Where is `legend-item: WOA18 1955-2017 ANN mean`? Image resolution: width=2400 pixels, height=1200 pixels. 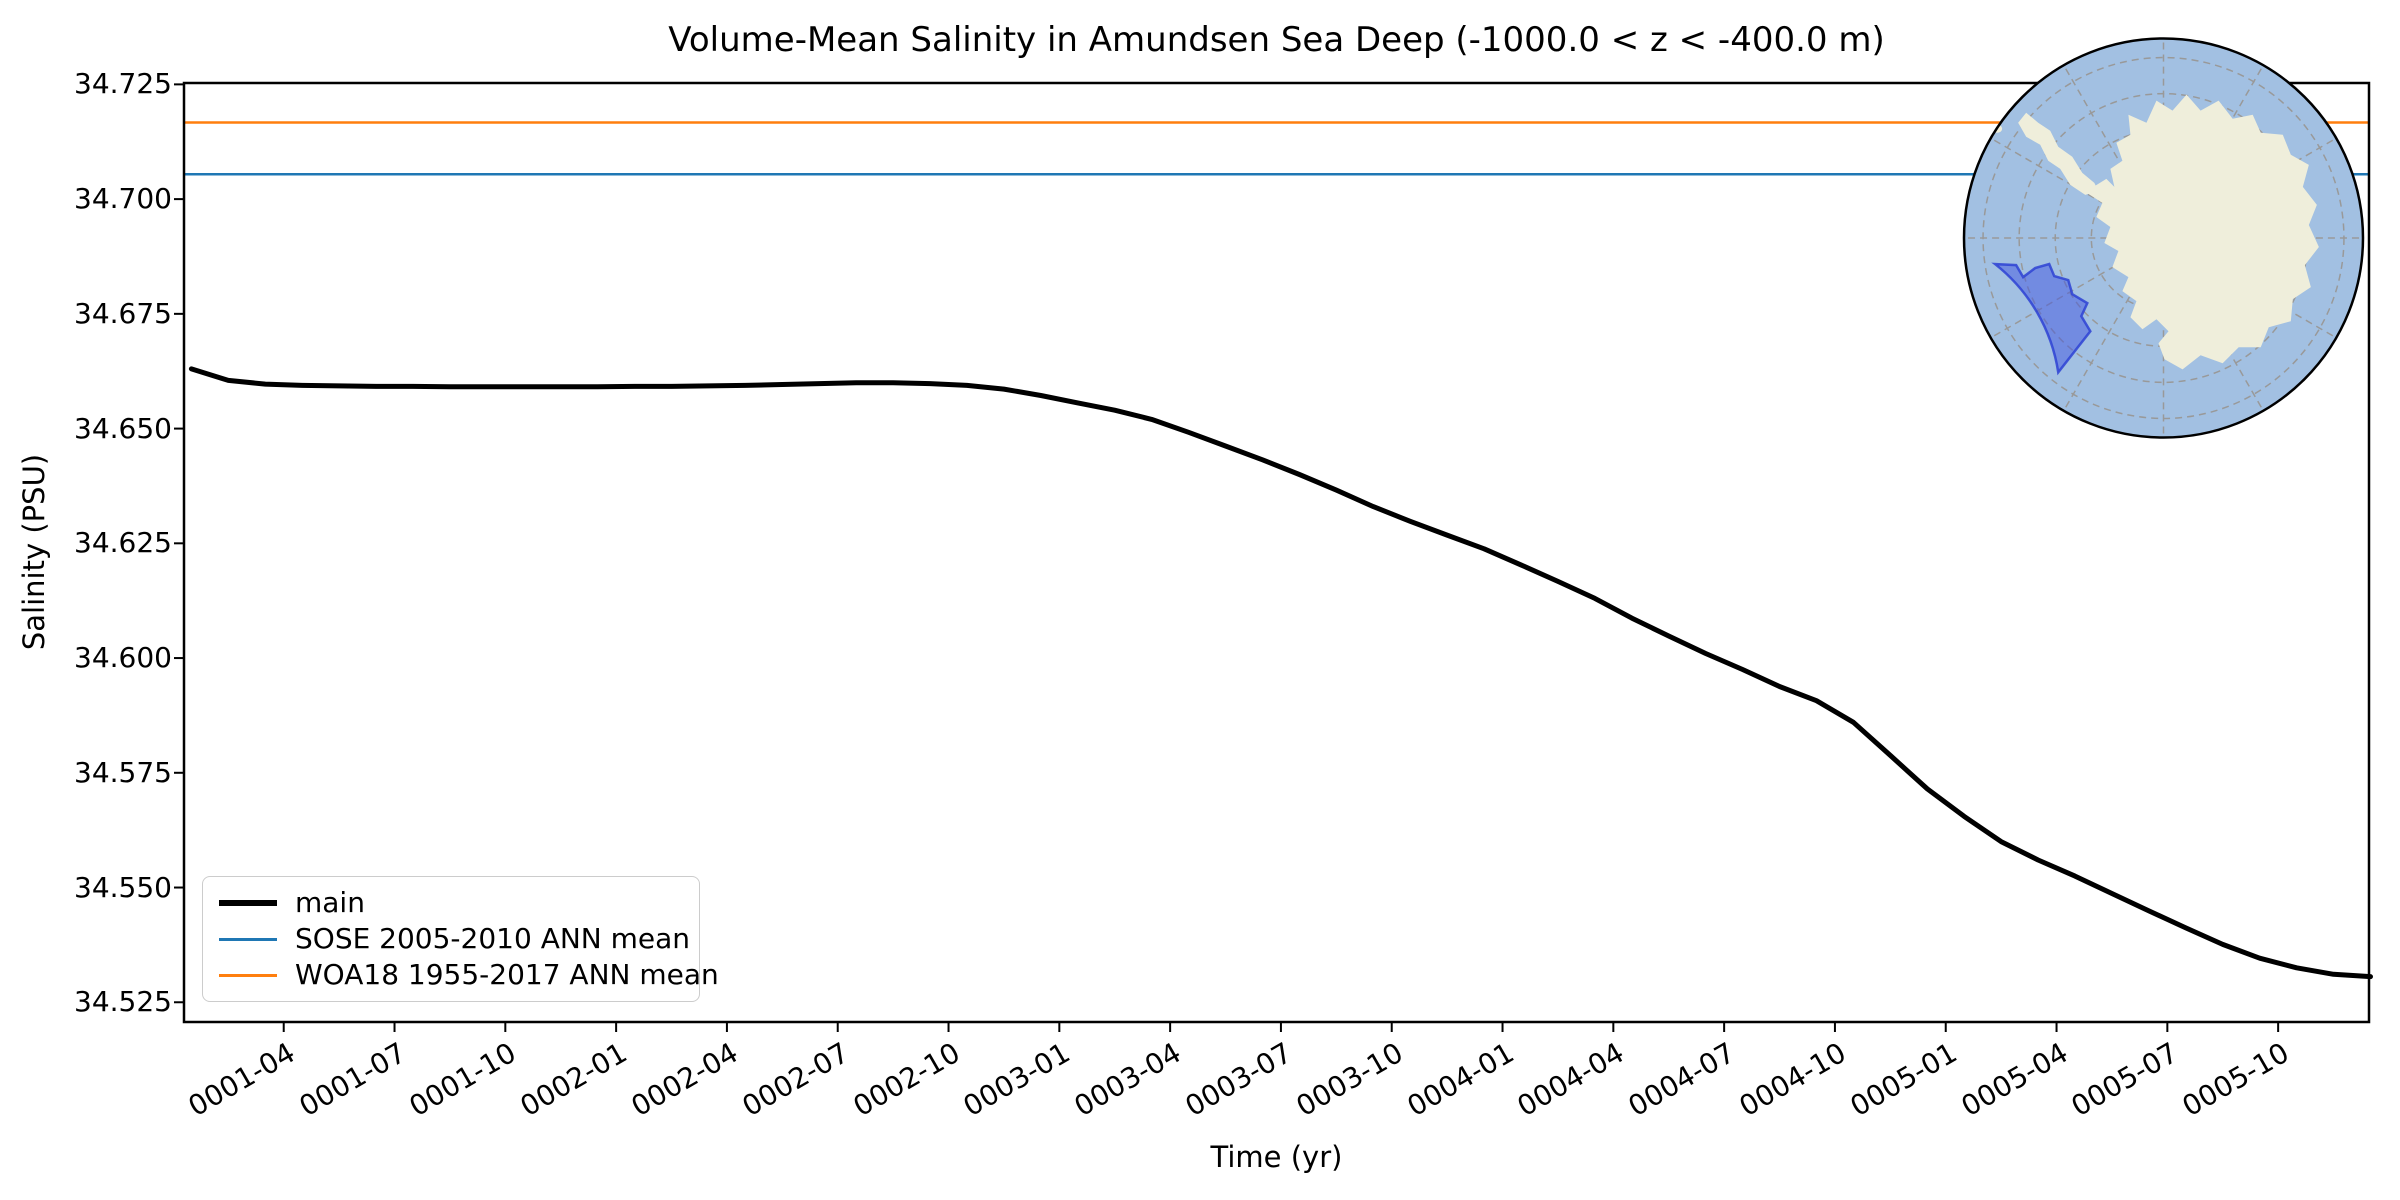 legend-item: WOA18 1955-2017 ANN mean is located at coordinates (469, 975).